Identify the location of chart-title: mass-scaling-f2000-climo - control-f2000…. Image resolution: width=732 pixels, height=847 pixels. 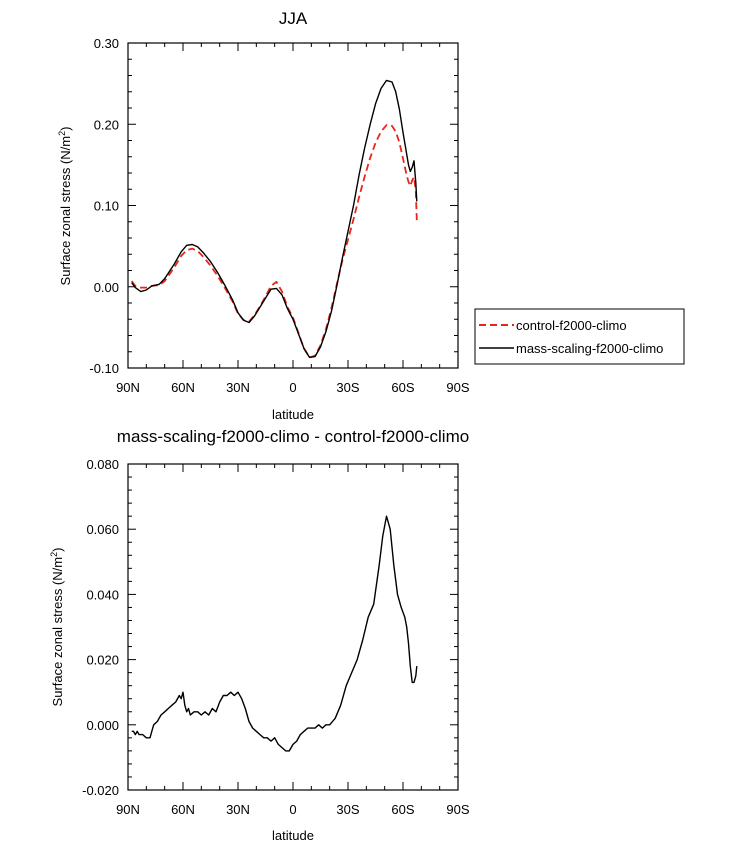
(293, 436).